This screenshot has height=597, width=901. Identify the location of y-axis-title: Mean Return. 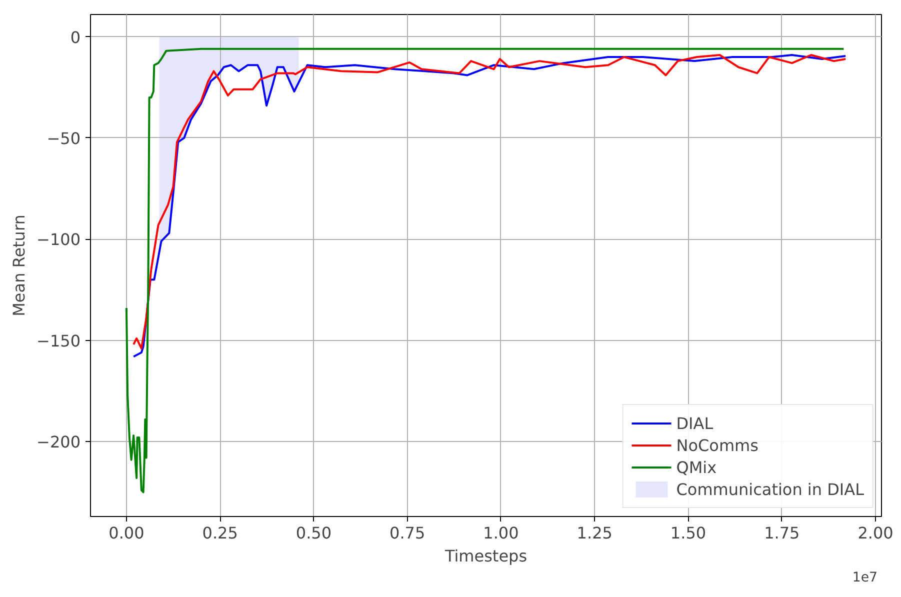
(19, 265).